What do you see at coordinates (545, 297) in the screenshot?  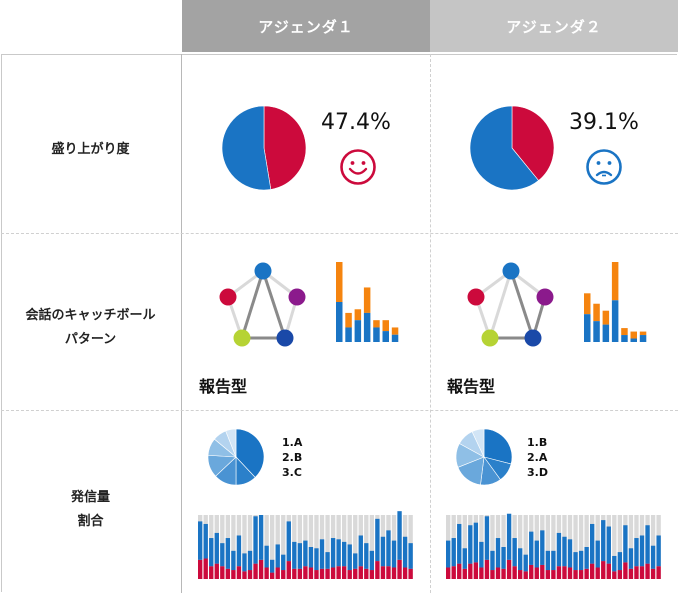 I see `node-right` at bounding box center [545, 297].